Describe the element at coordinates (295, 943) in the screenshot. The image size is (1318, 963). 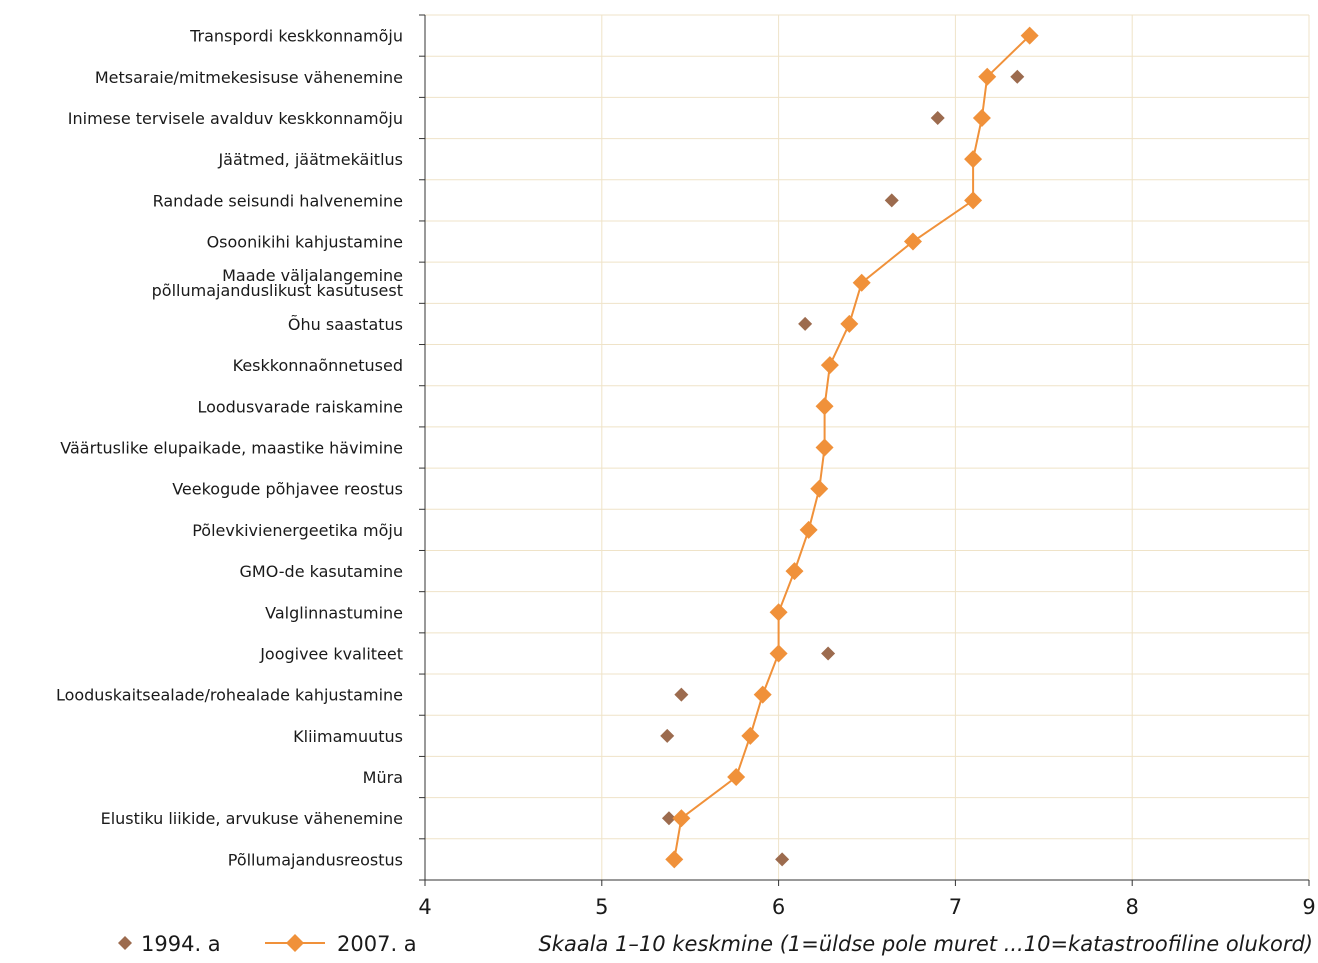
I see `legend-marker-2007` at that location.